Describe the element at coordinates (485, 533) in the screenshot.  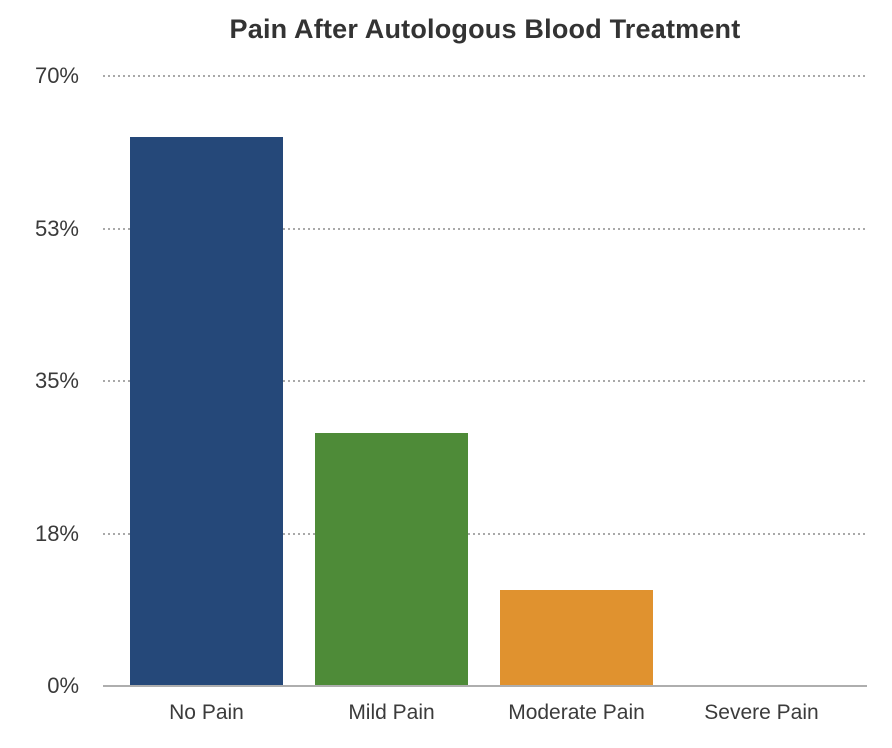
I see `gridline-18-` at that location.